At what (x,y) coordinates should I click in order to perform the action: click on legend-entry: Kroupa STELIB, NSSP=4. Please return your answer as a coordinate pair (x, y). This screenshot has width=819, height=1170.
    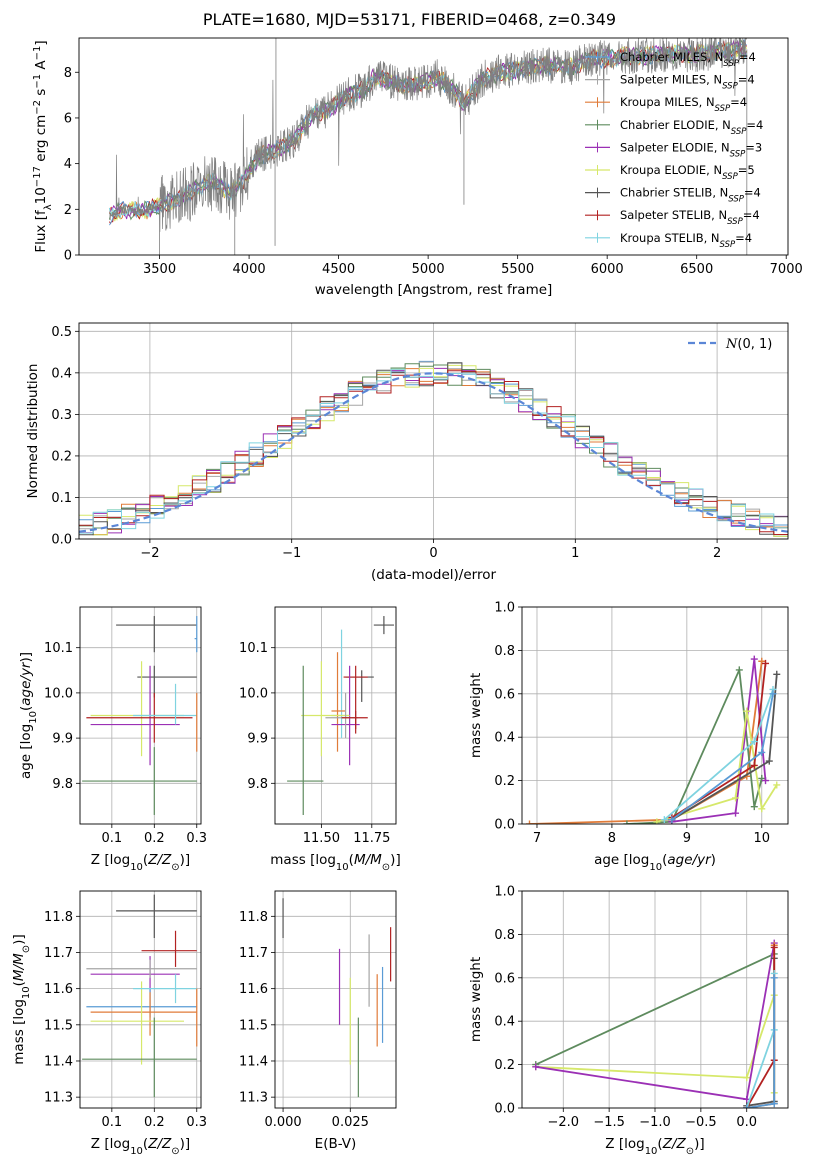
    Looking at the image, I should click on (686, 240).